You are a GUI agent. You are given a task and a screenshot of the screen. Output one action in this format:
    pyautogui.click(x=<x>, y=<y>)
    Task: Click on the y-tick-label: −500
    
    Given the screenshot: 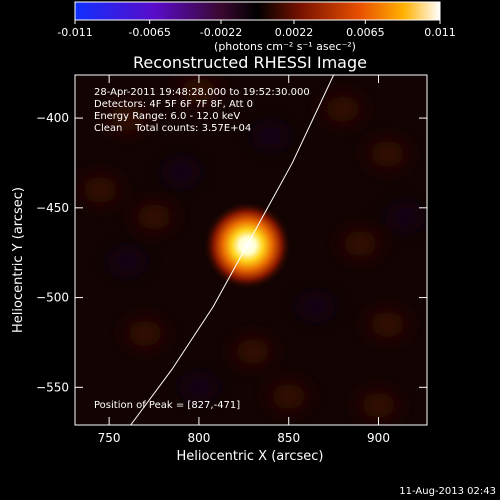 What is the action you would take?
    pyautogui.click(x=52, y=298)
    